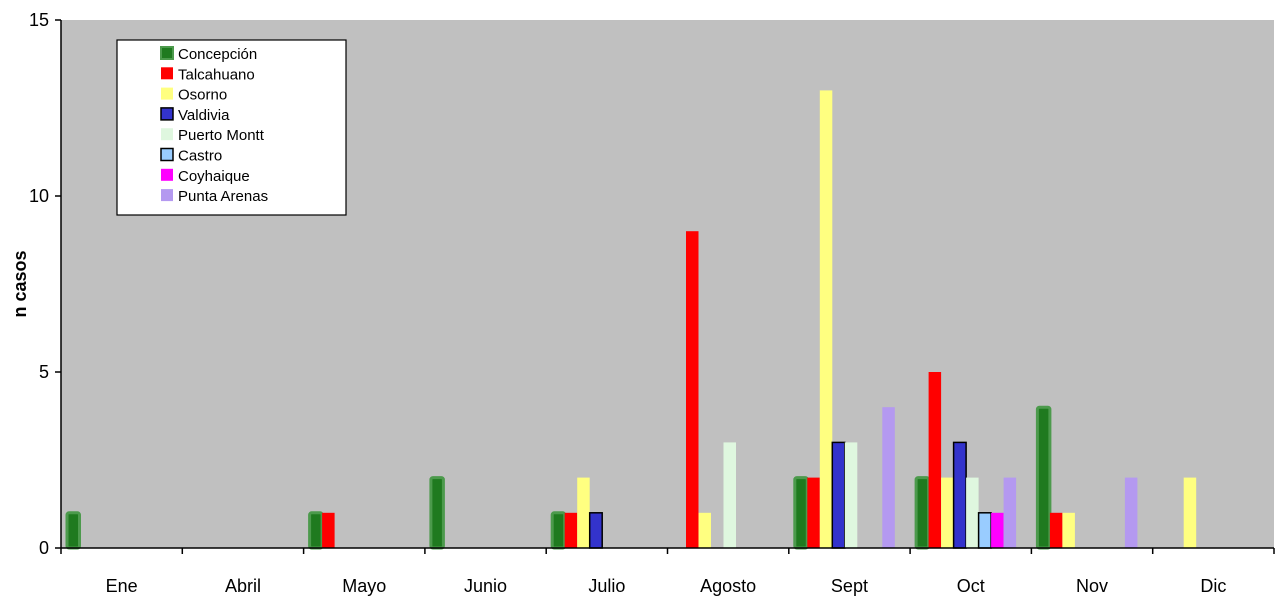  What do you see at coordinates (1092, 586) in the screenshot?
I see `x-tick-label: Nov` at bounding box center [1092, 586].